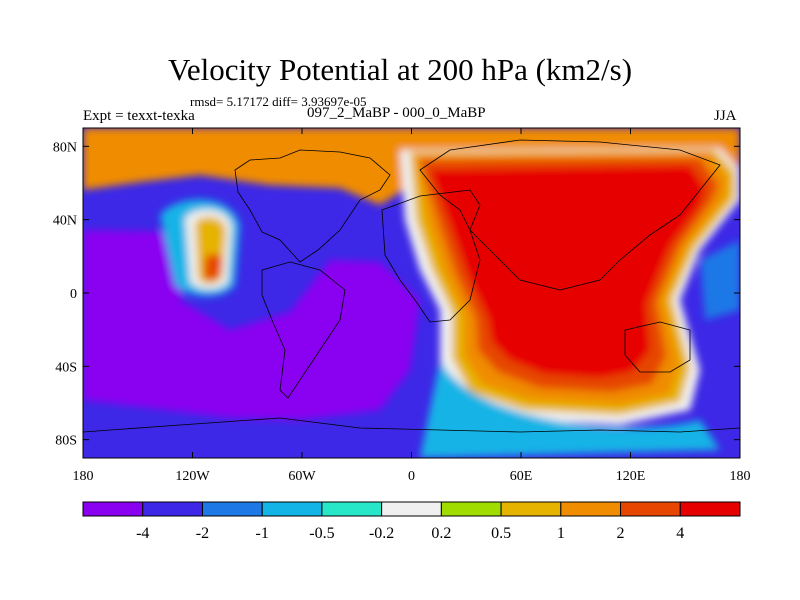  What do you see at coordinates (501, 533) in the screenshot?
I see `colorbar-label: 0.5` at bounding box center [501, 533].